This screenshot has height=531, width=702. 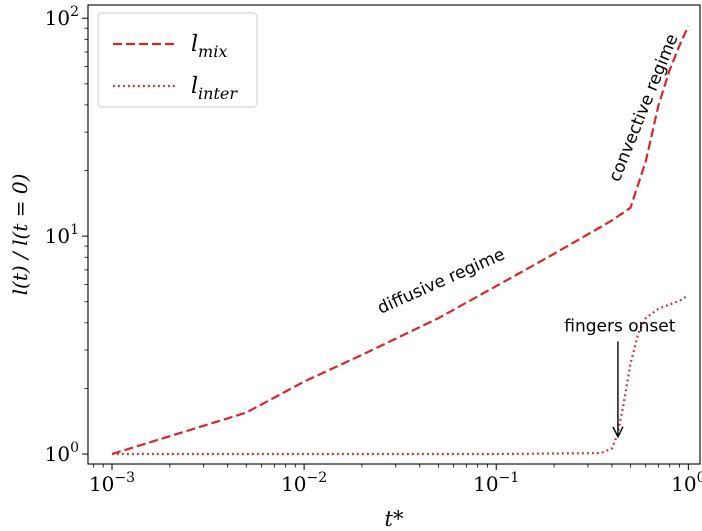 I want to click on y-tick-label-exponent: 2, so click(x=74, y=12).